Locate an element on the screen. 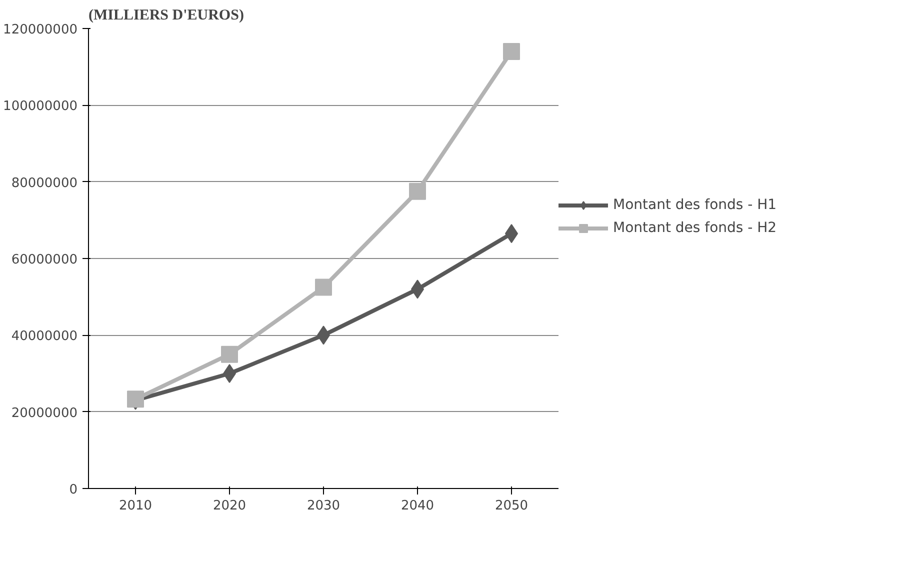 The height and width of the screenshot is (575, 905). legend-label: Montant des fonds - H2 is located at coordinates (695, 228).